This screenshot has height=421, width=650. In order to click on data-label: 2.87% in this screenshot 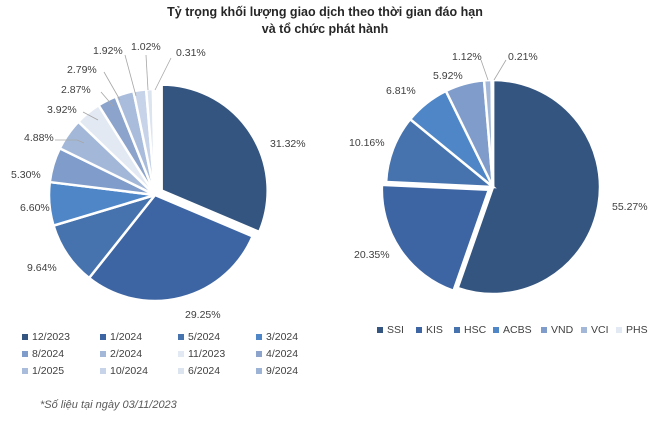, I will do `click(76, 90)`.